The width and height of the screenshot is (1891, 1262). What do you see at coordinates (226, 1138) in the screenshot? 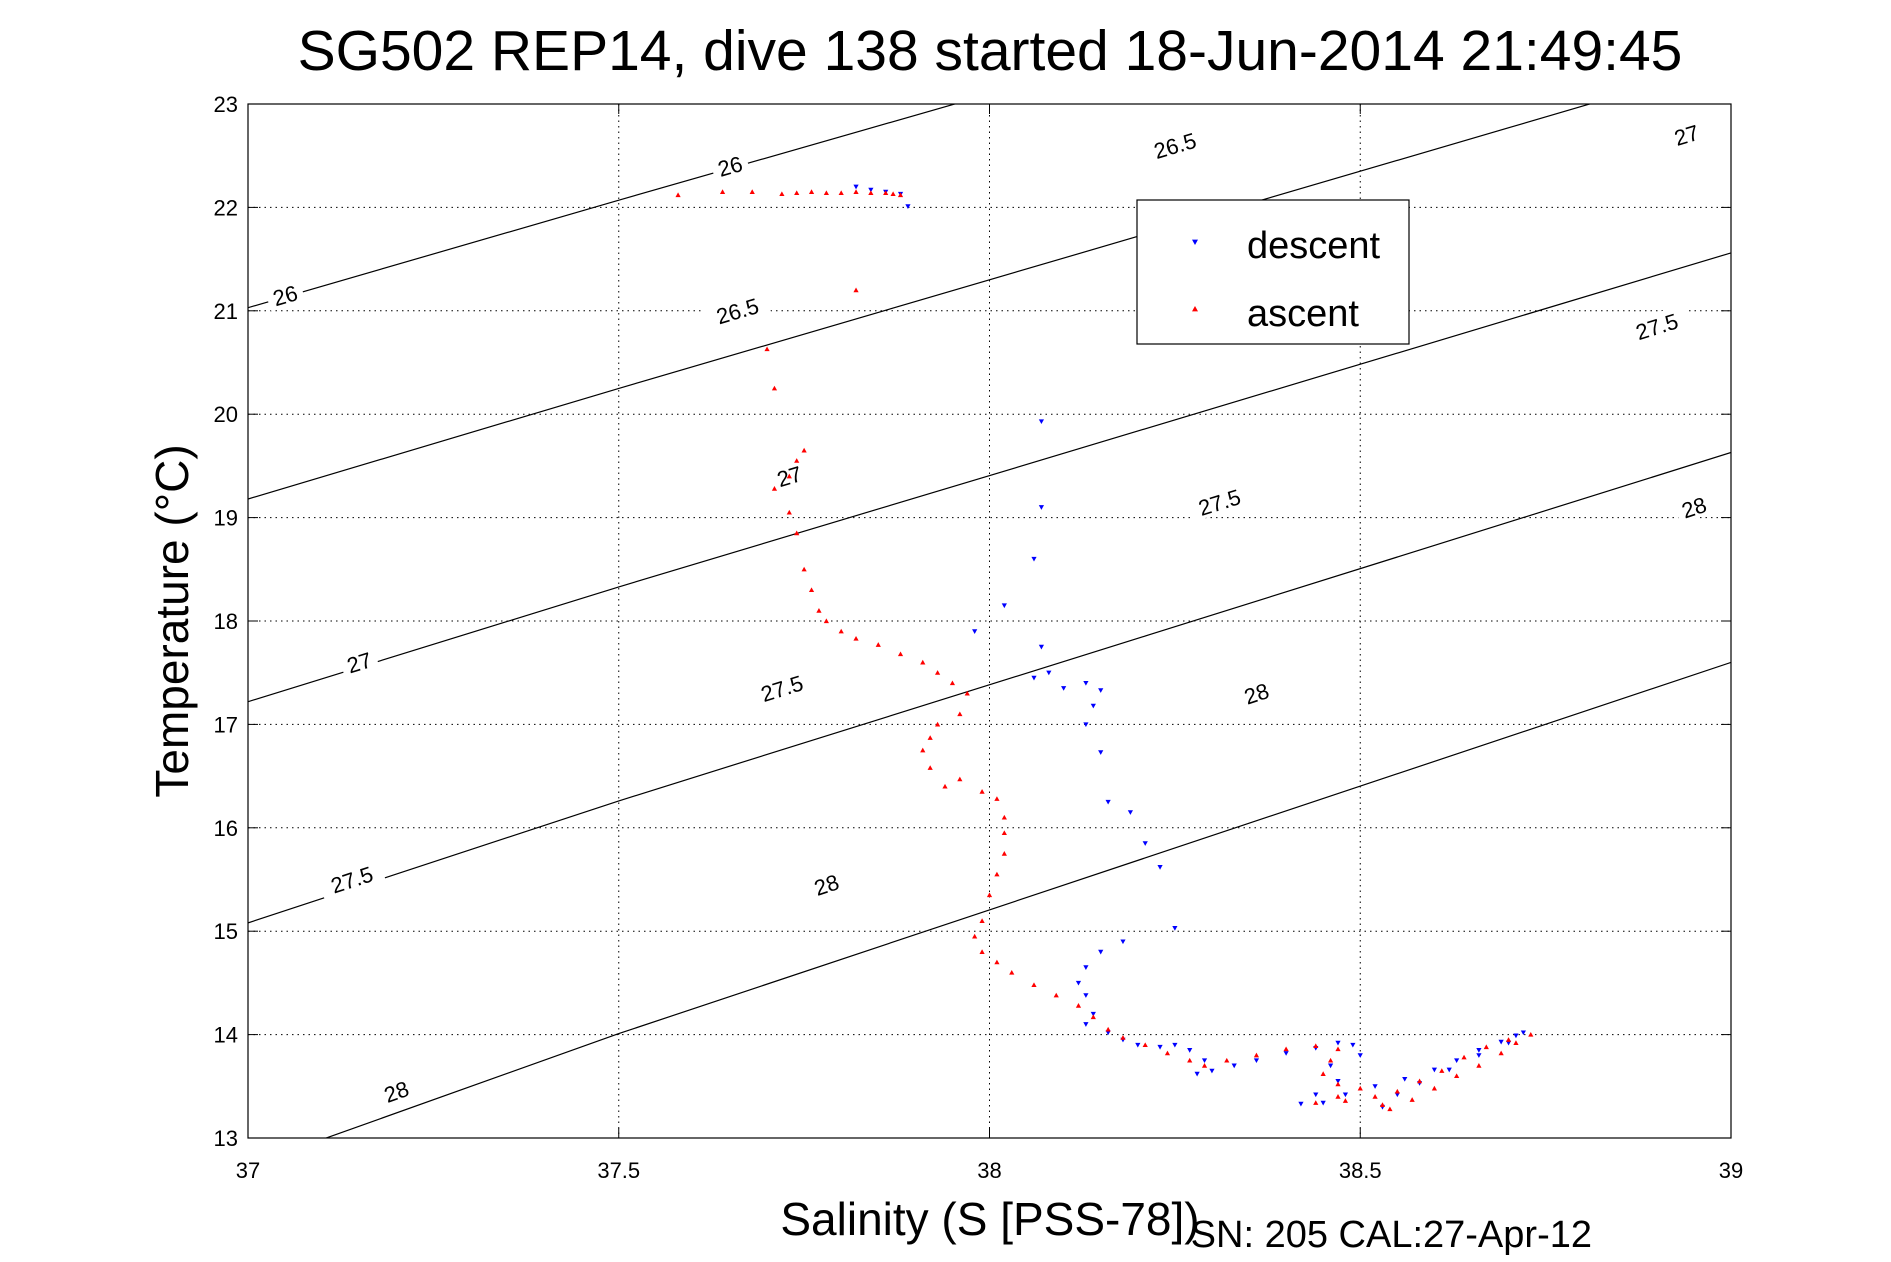
I see `y-tick-label: 13` at bounding box center [226, 1138].